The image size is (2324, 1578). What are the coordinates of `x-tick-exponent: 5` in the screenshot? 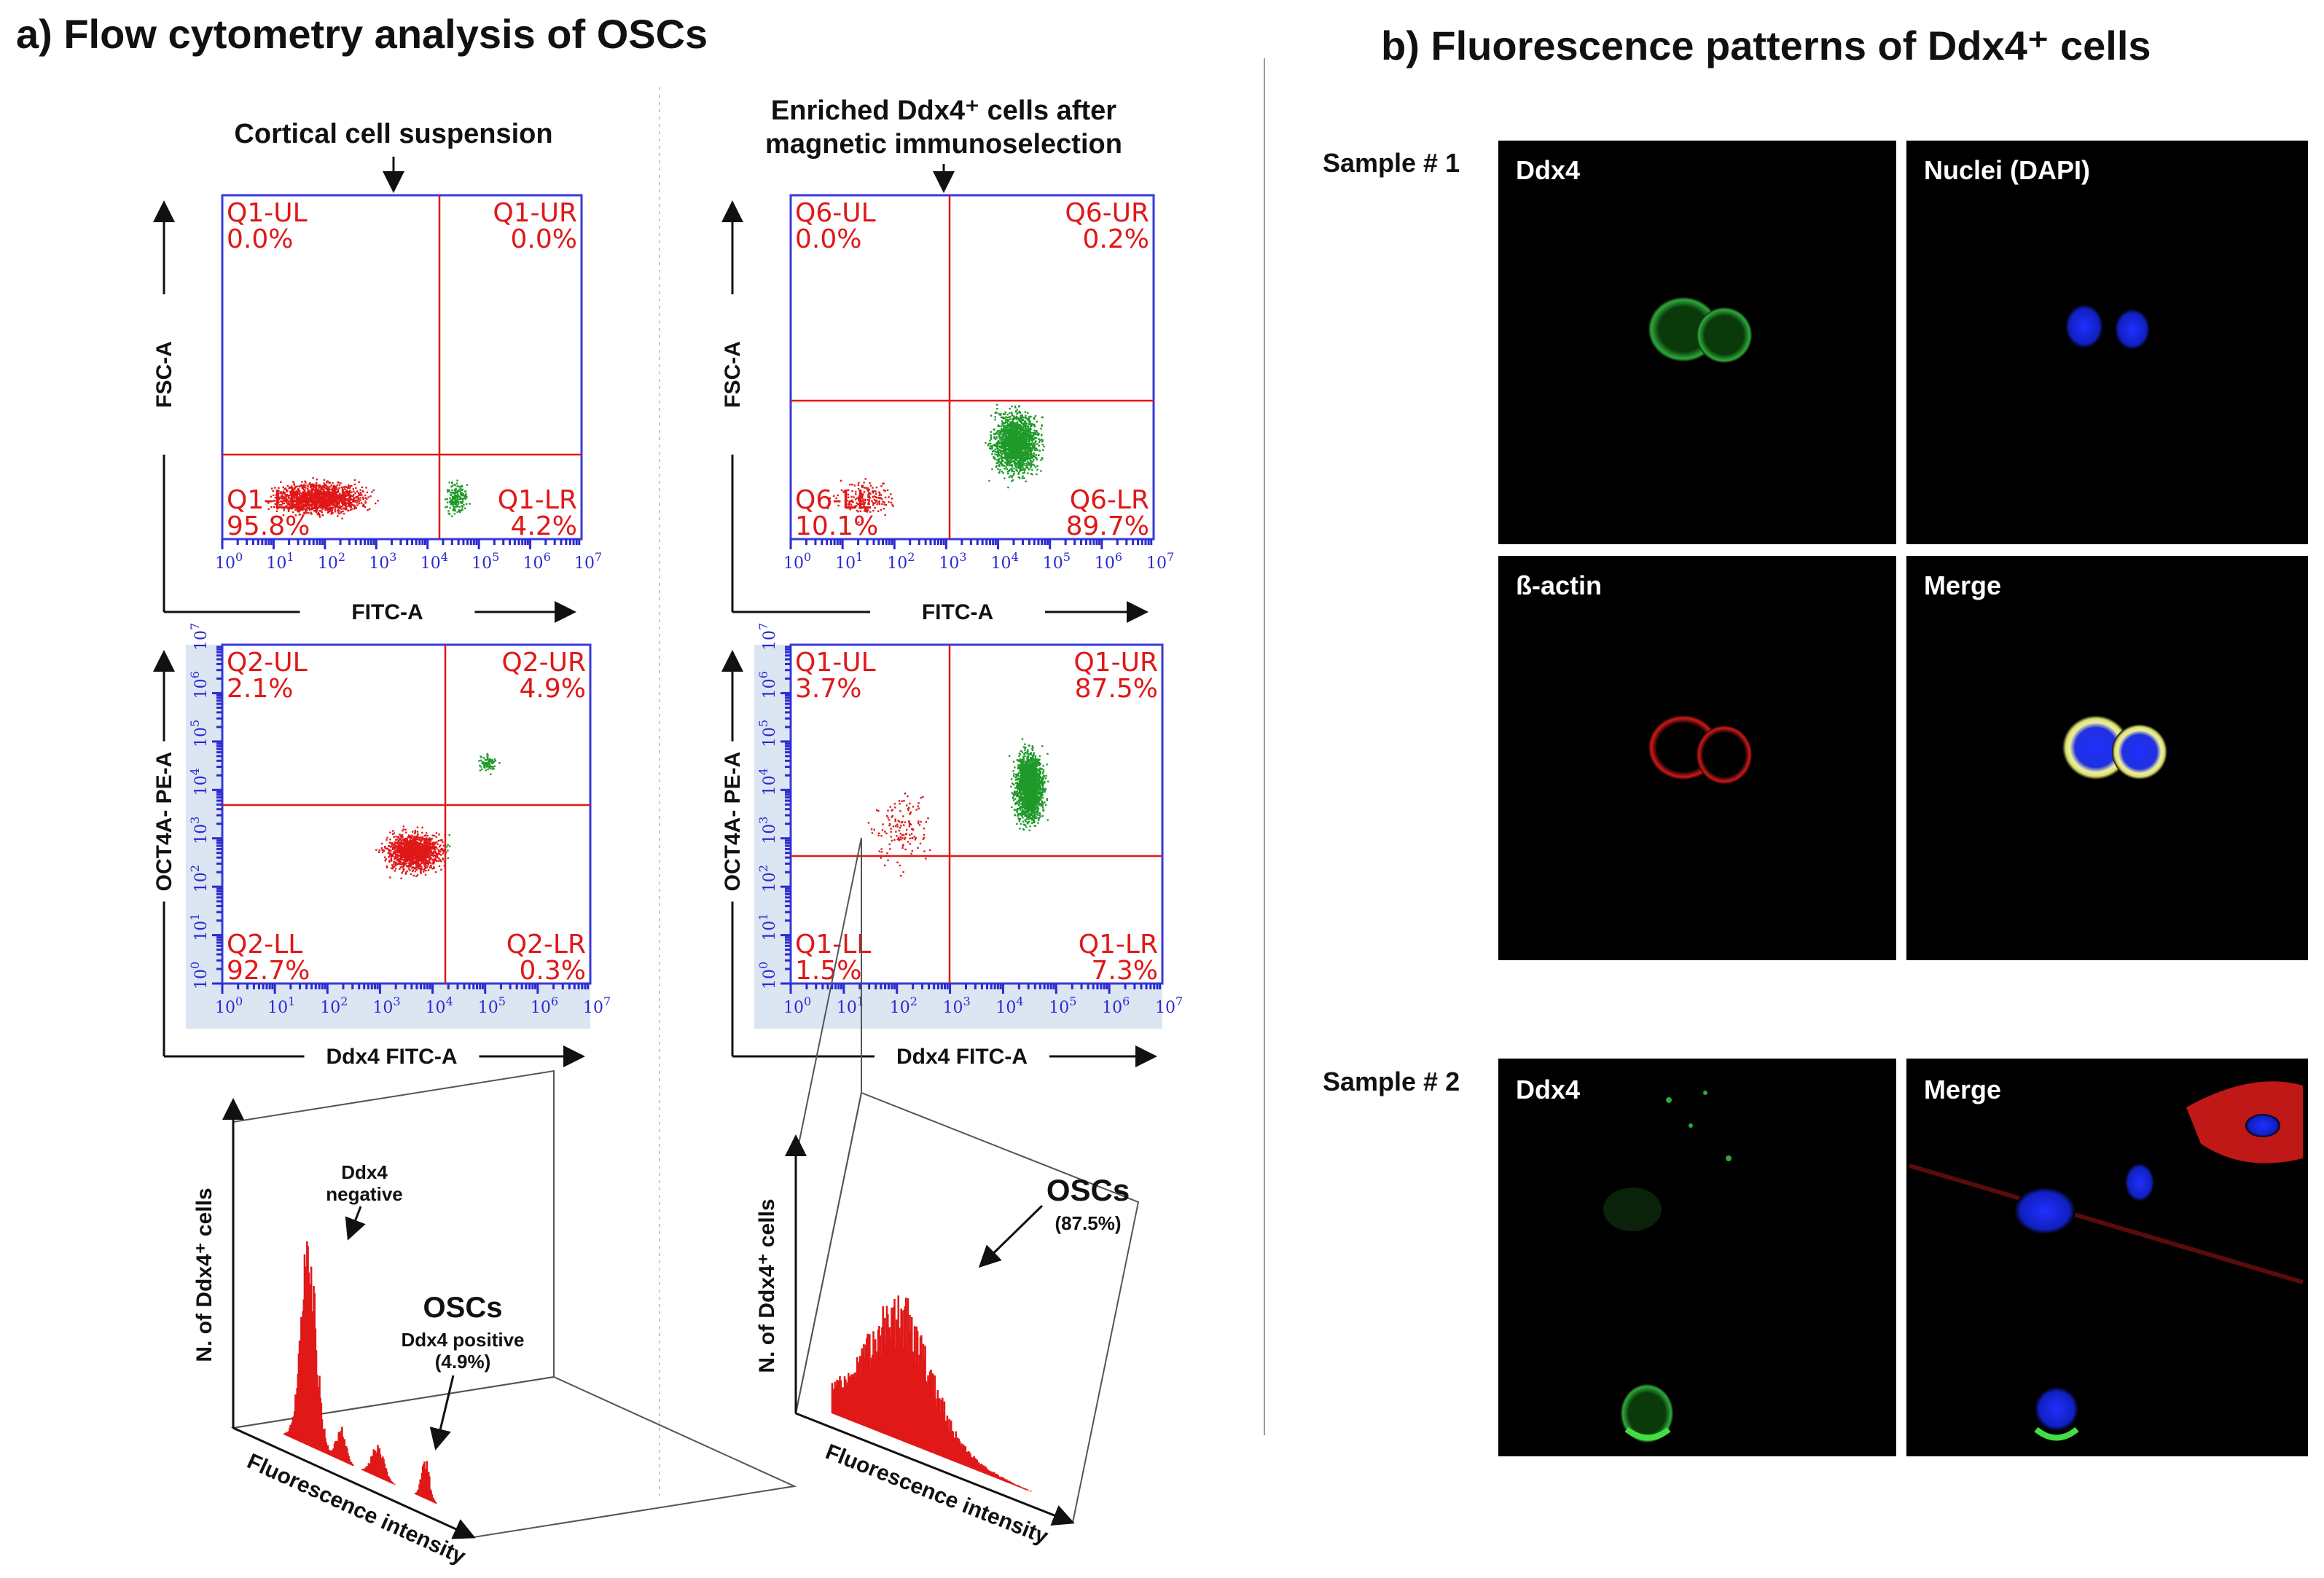 It's located at (502, 1001).